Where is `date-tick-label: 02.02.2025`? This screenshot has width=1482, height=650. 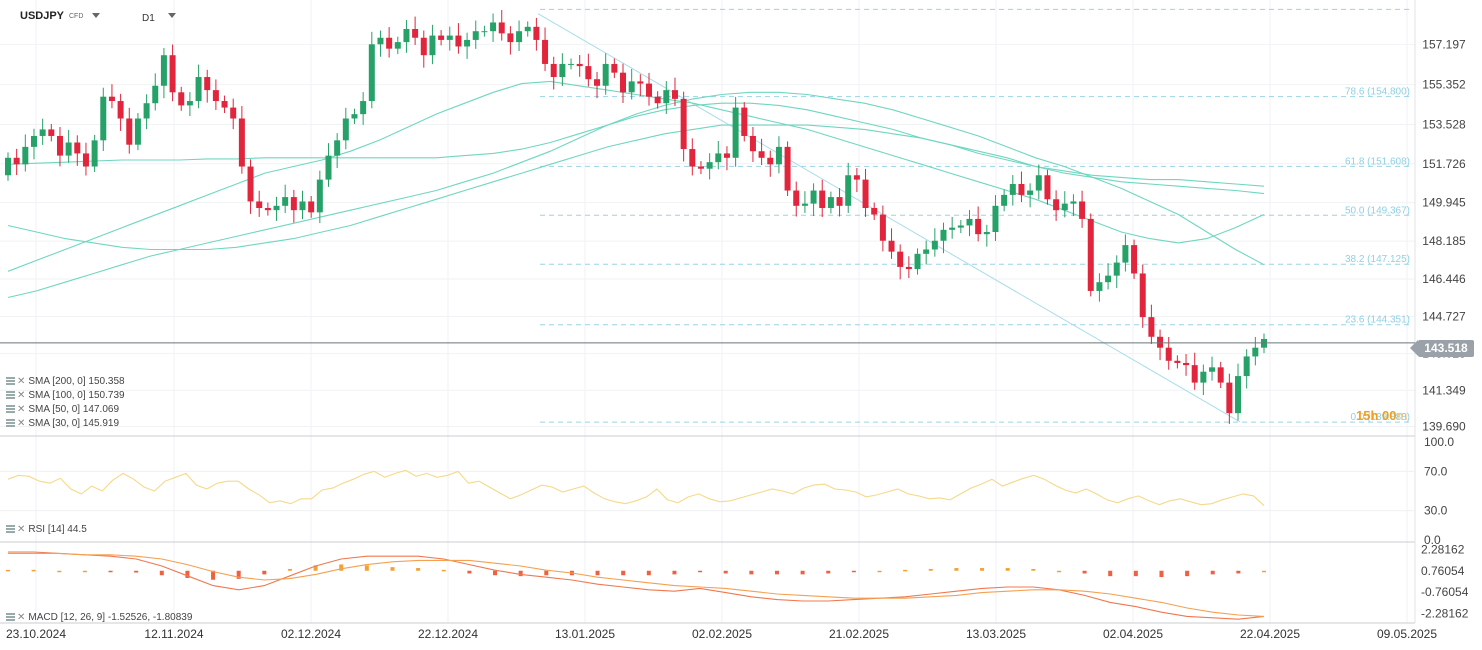 date-tick-label: 02.02.2025 is located at coordinates (722, 634).